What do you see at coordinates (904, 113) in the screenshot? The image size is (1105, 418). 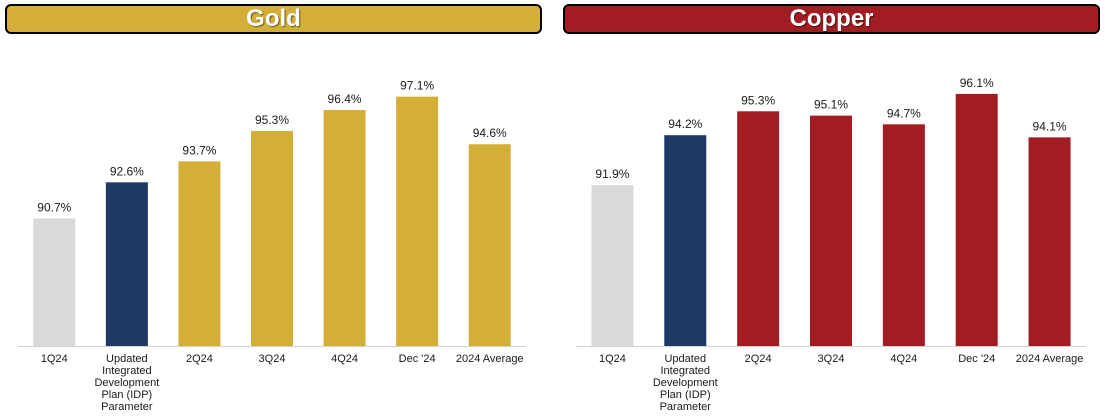 I see `copper-value-label-4: 94.7%` at bounding box center [904, 113].